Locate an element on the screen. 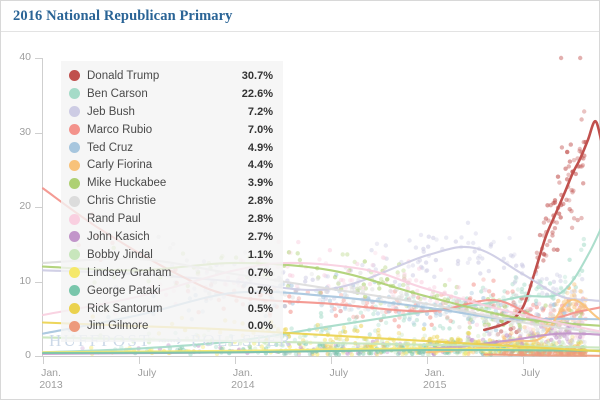  legend-item: Jeb Bush 7.2% is located at coordinates (171, 112).